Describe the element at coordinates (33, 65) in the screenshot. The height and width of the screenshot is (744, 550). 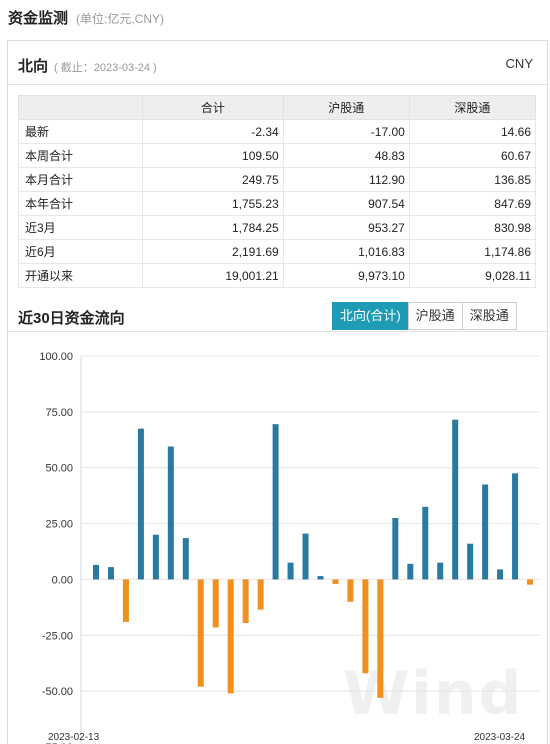
I see `panel-title: 北向` at that location.